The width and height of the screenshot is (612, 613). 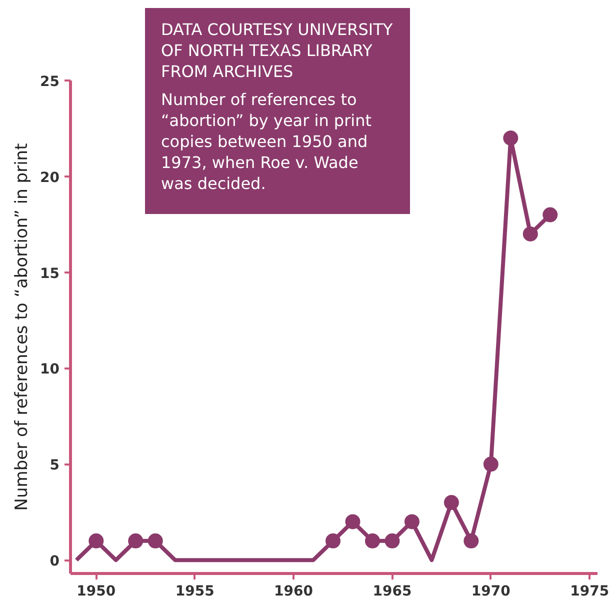 I want to click on y-axis-title: Number of references to “abortion” in print, so click(x=22, y=326).